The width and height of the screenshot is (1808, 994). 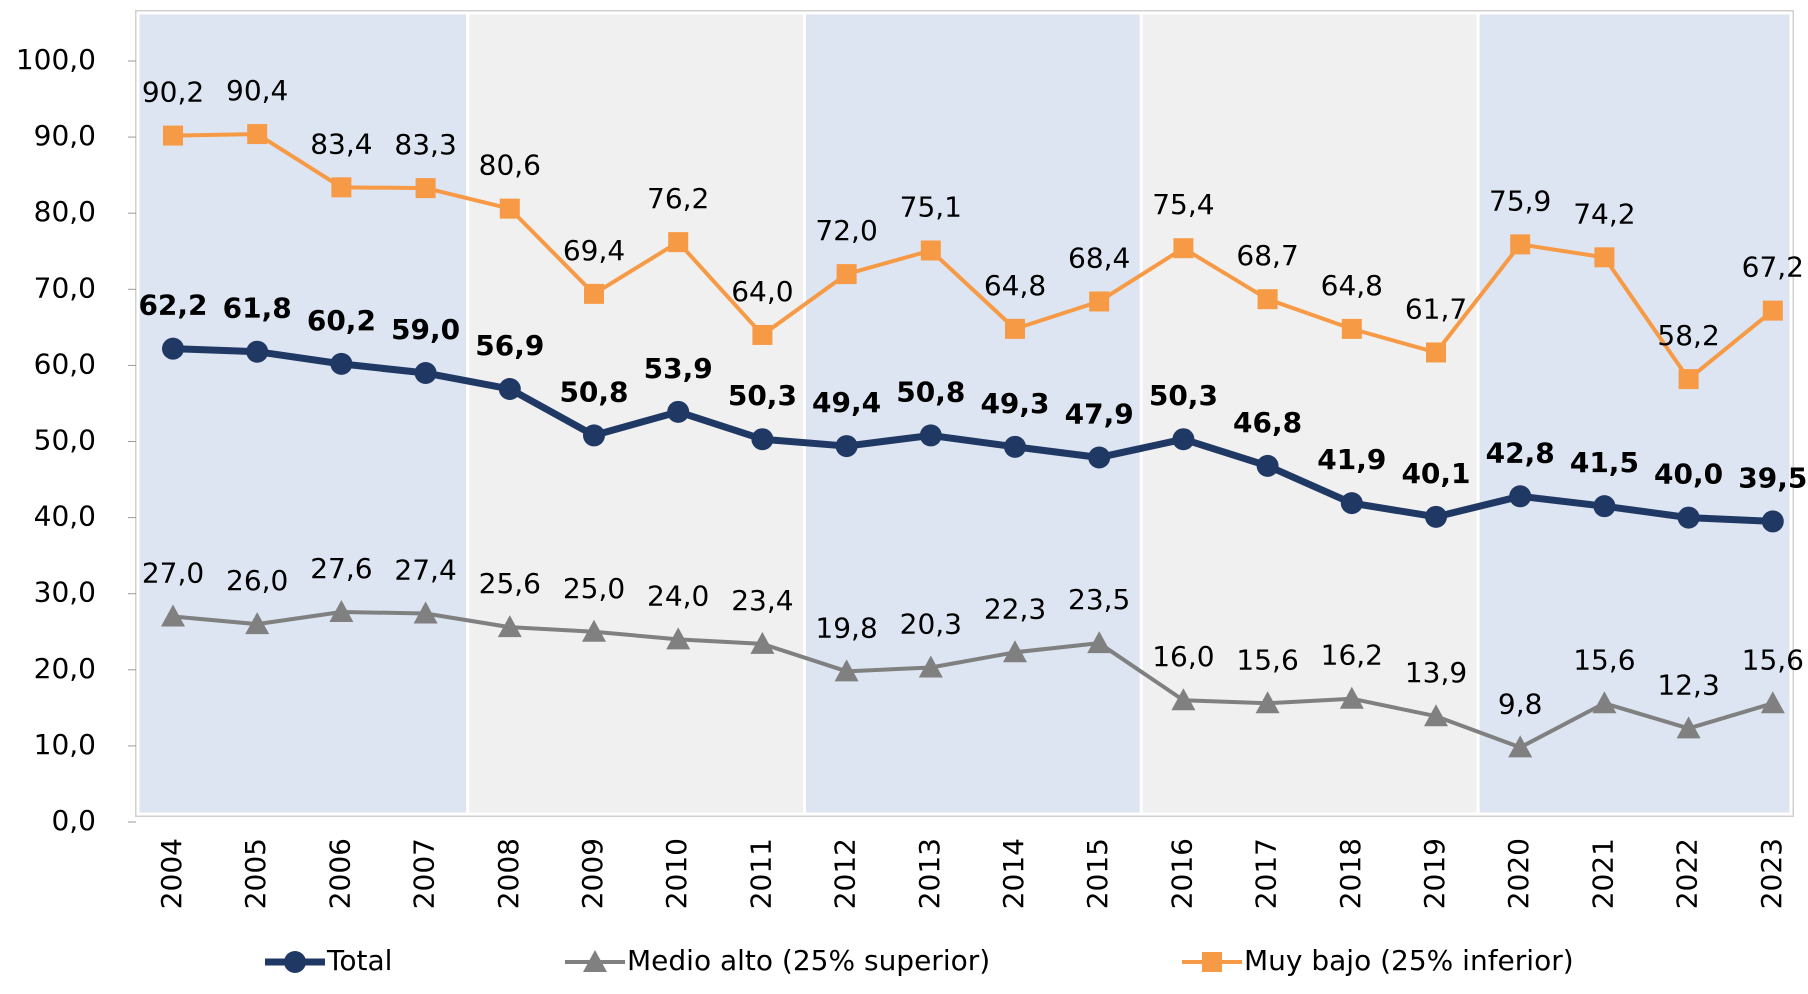 I want to click on data-label: 83,3, so click(x=425, y=144).